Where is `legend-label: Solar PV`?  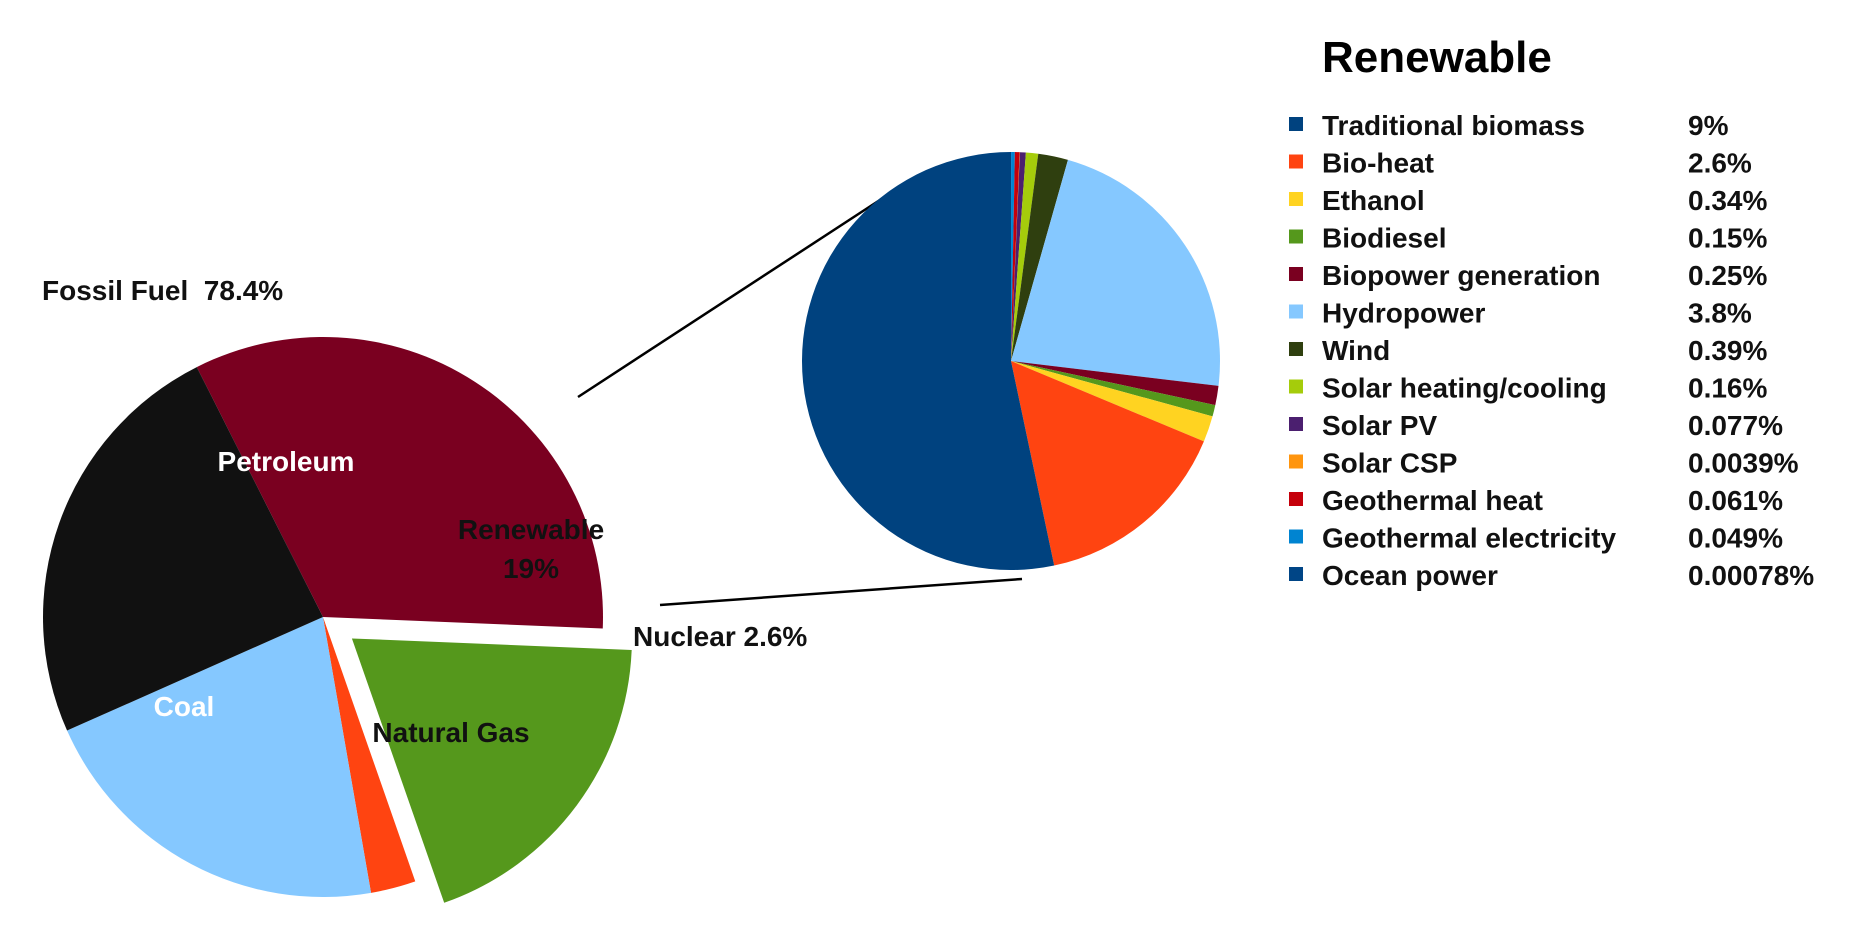 legend-label: Solar PV is located at coordinates (1379, 425).